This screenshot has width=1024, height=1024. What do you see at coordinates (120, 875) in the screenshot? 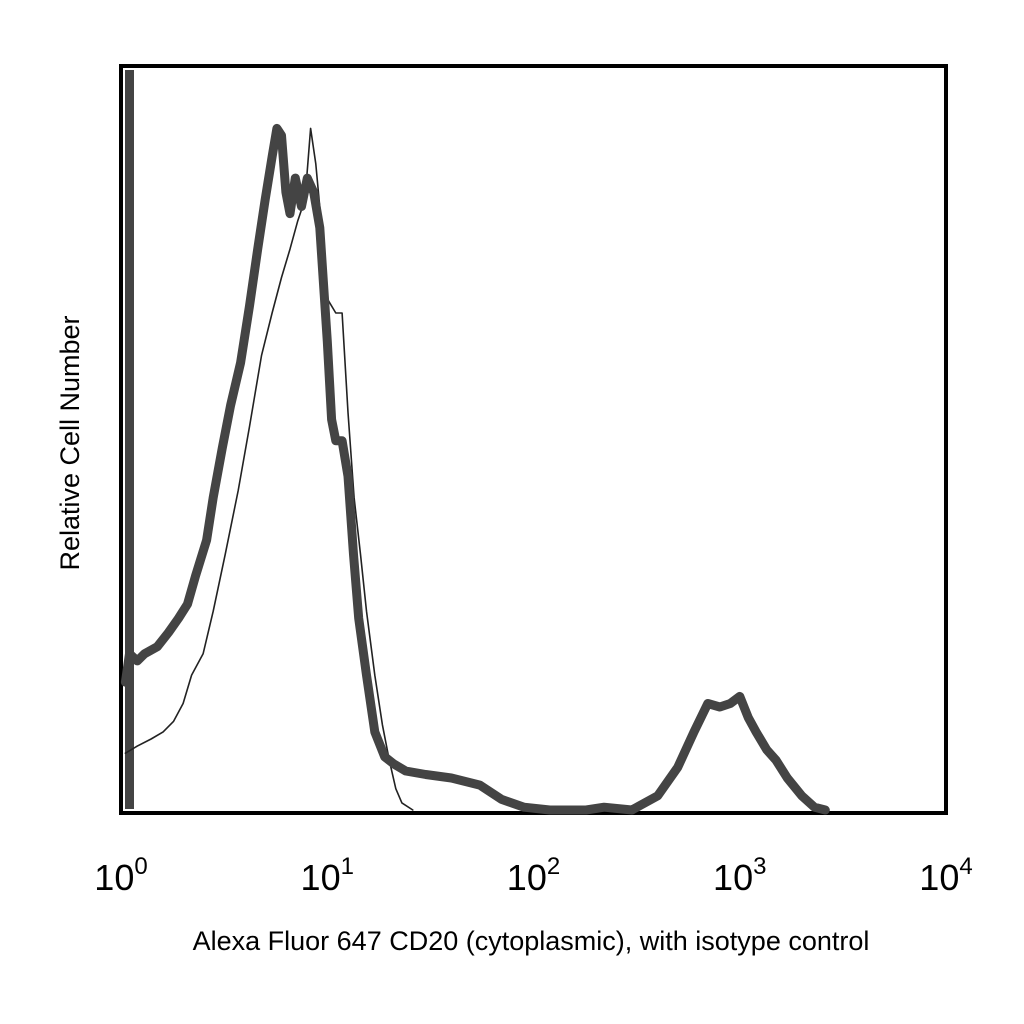
I see `x-tick-label-0: 10⁰` at bounding box center [120, 875].